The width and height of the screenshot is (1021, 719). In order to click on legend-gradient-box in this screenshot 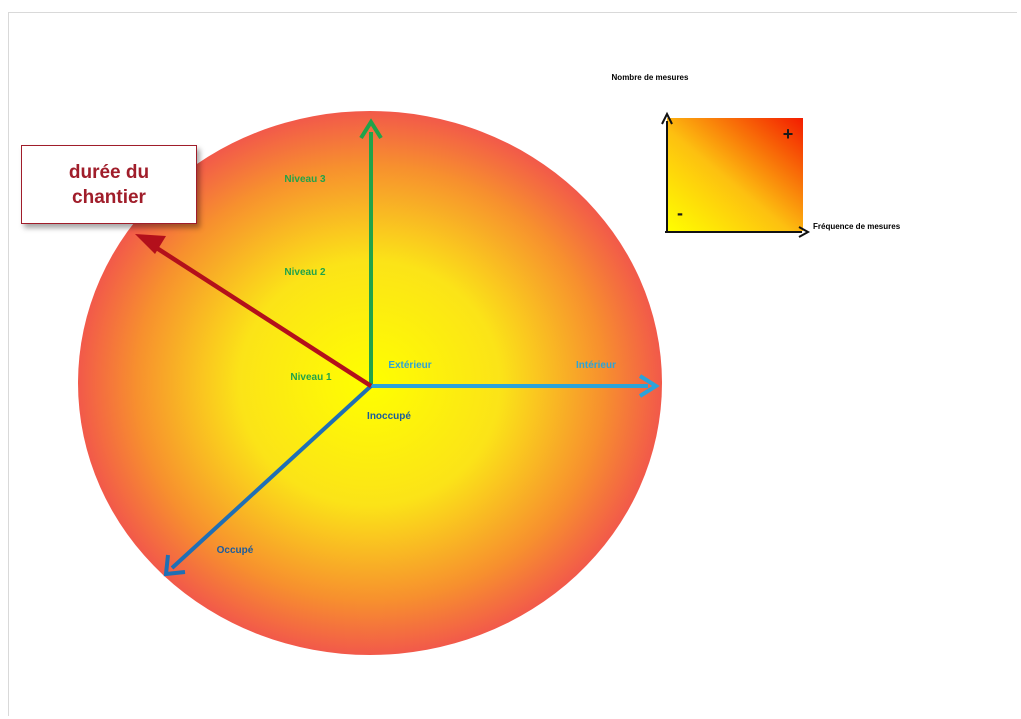, I will do `click(735, 174)`.